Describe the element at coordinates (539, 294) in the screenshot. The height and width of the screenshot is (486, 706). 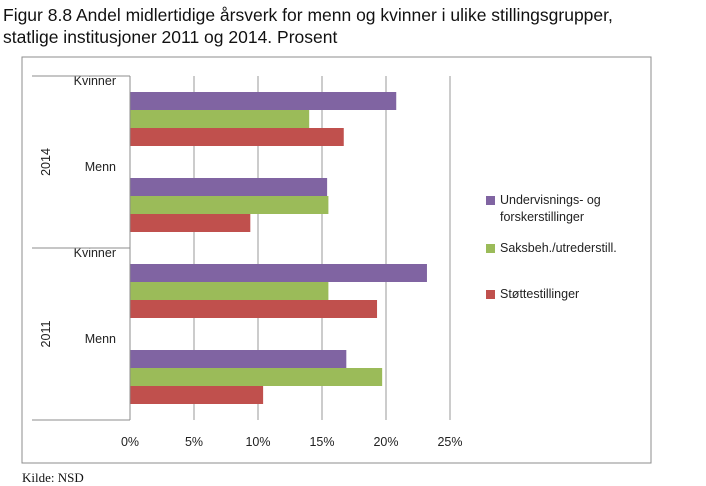
I see `legend-label: Støttestillinger` at that location.